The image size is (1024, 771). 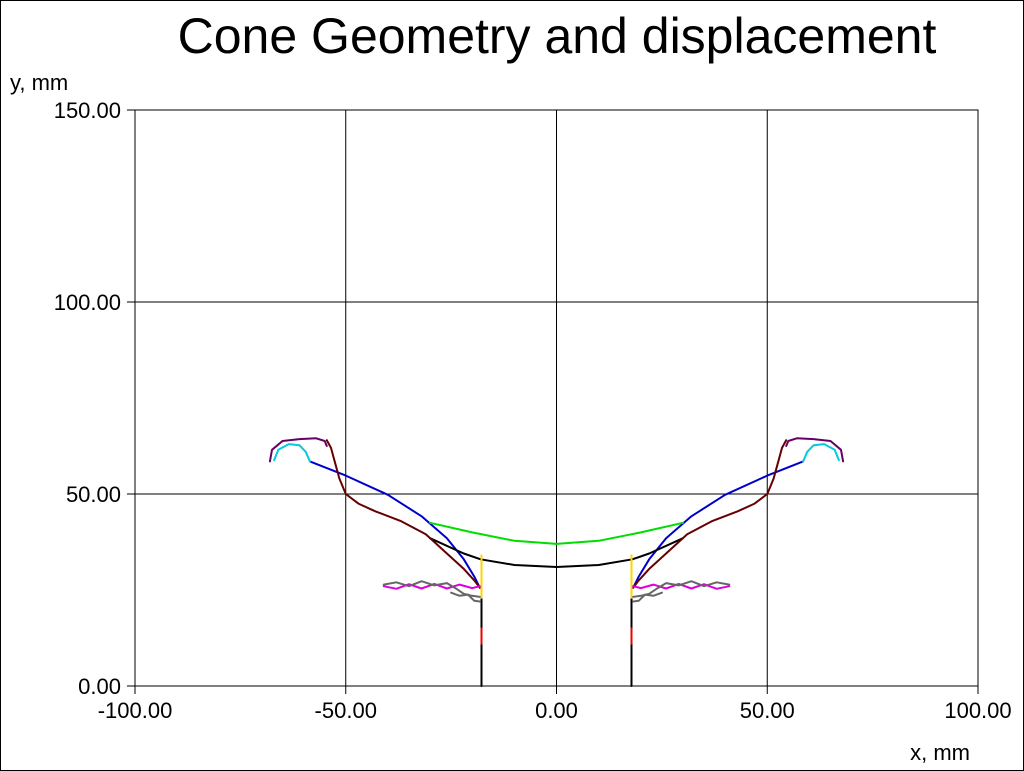 What do you see at coordinates (87, 302) in the screenshot?
I see `y-tick-label: 100.00` at bounding box center [87, 302].